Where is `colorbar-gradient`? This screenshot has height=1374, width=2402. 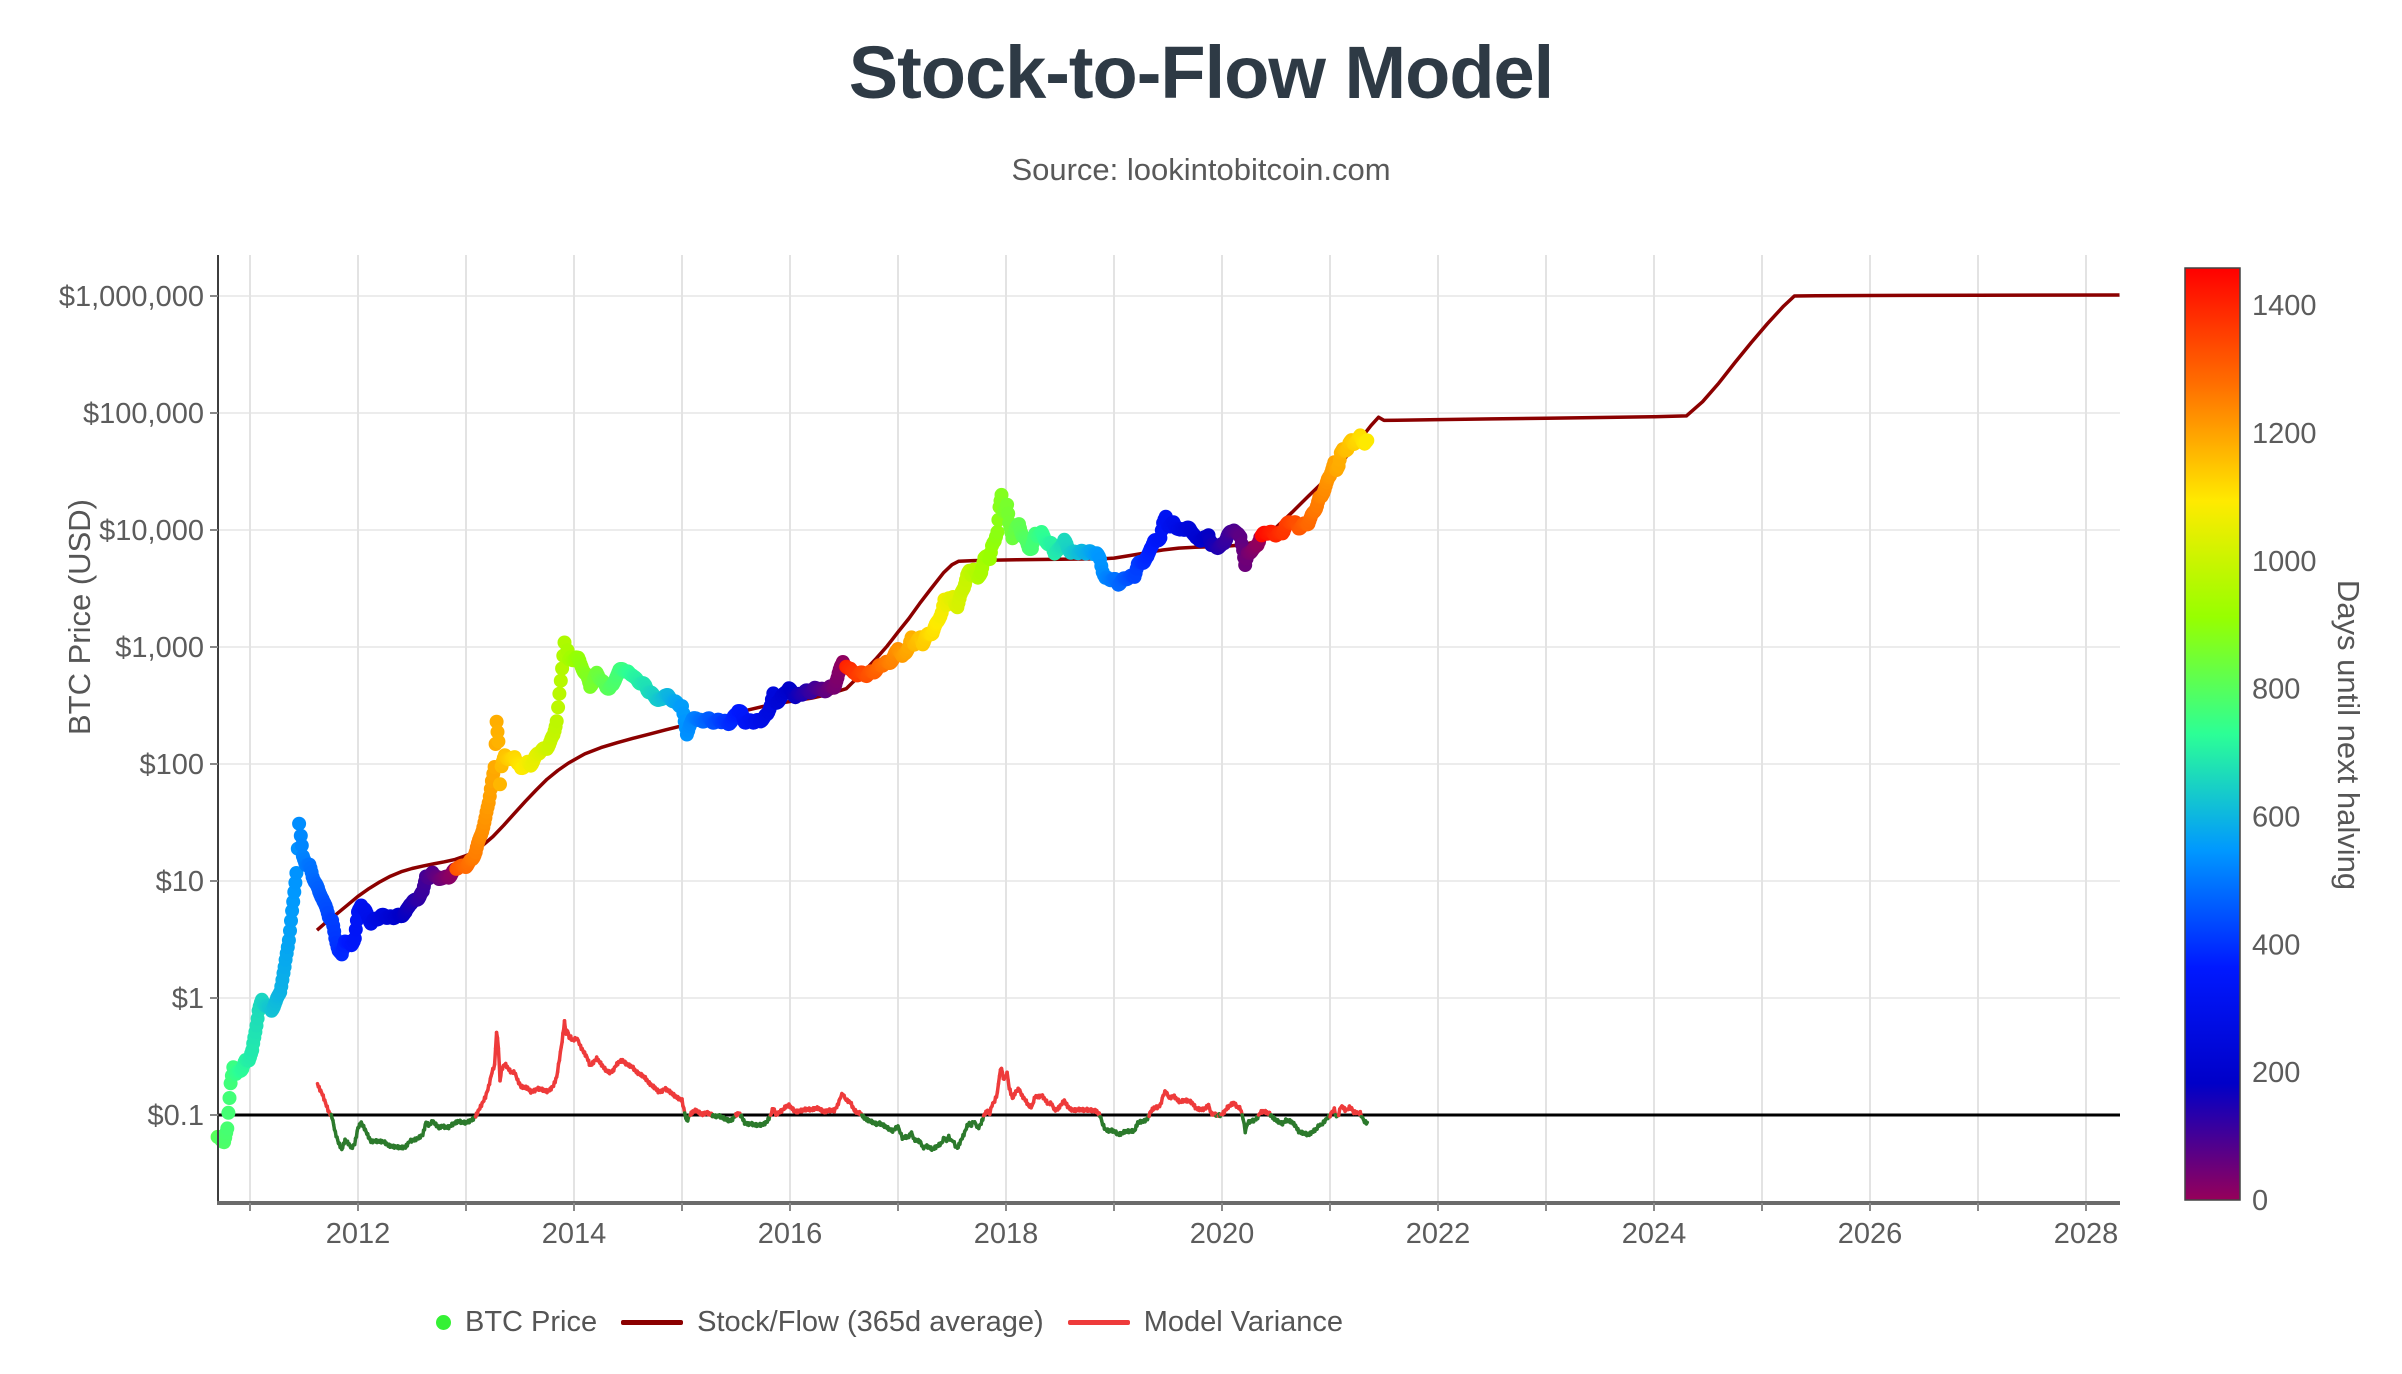 colorbar-gradient is located at coordinates (2212, 734).